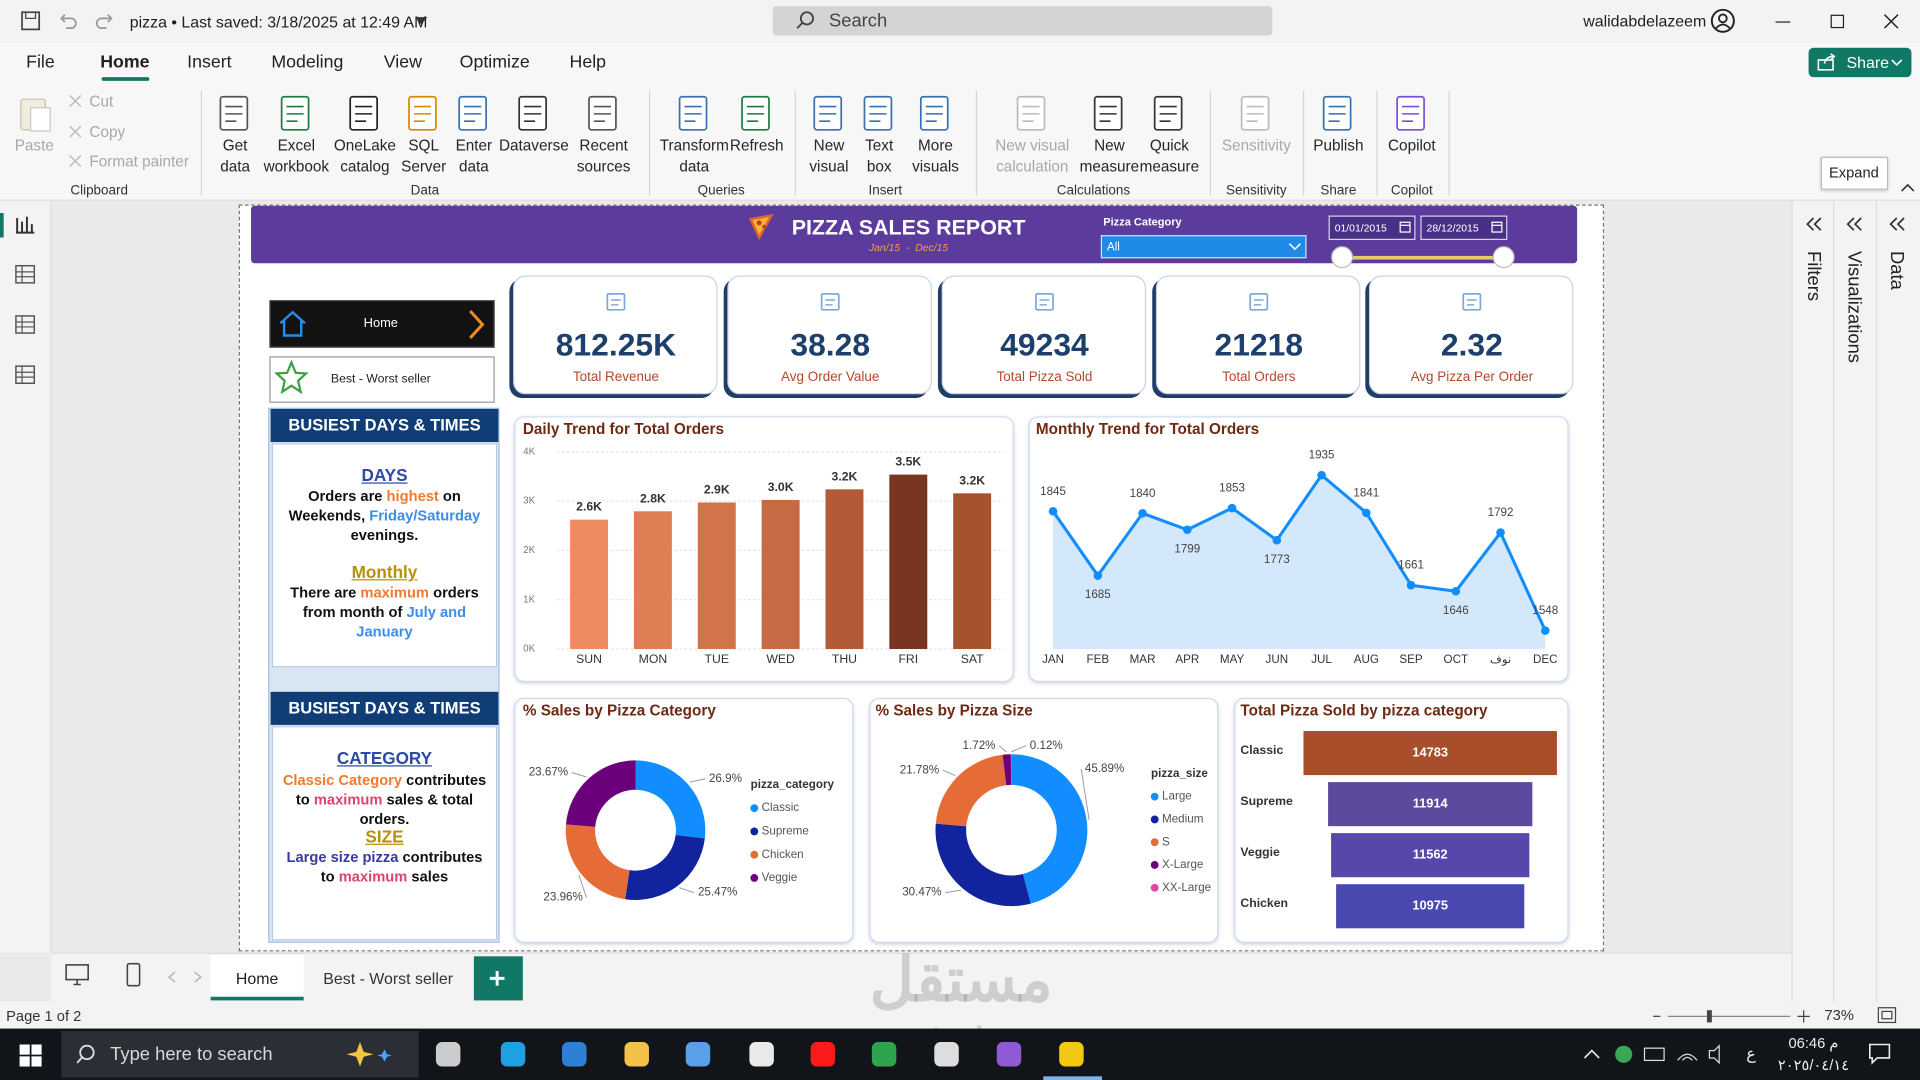 This screenshot has width=1920, height=1080. I want to click on date-value: 01/01/2015, so click(1360, 227).